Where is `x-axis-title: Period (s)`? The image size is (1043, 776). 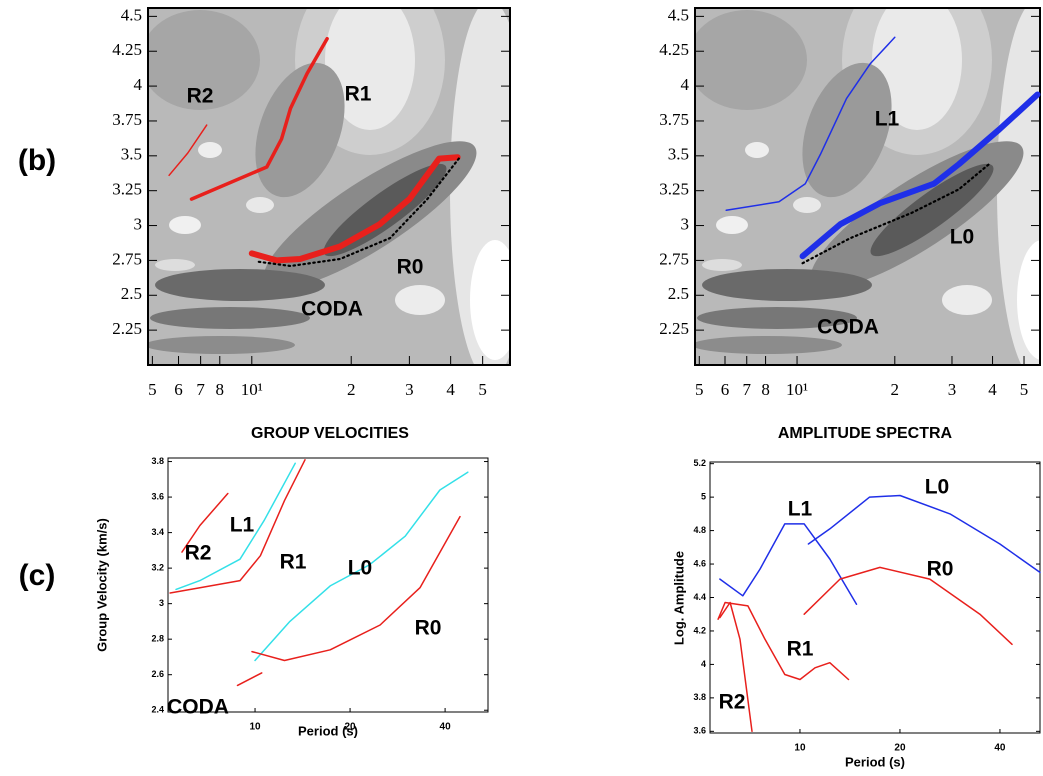 x-axis-title: Period (s) is located at coordinates (328, 730).